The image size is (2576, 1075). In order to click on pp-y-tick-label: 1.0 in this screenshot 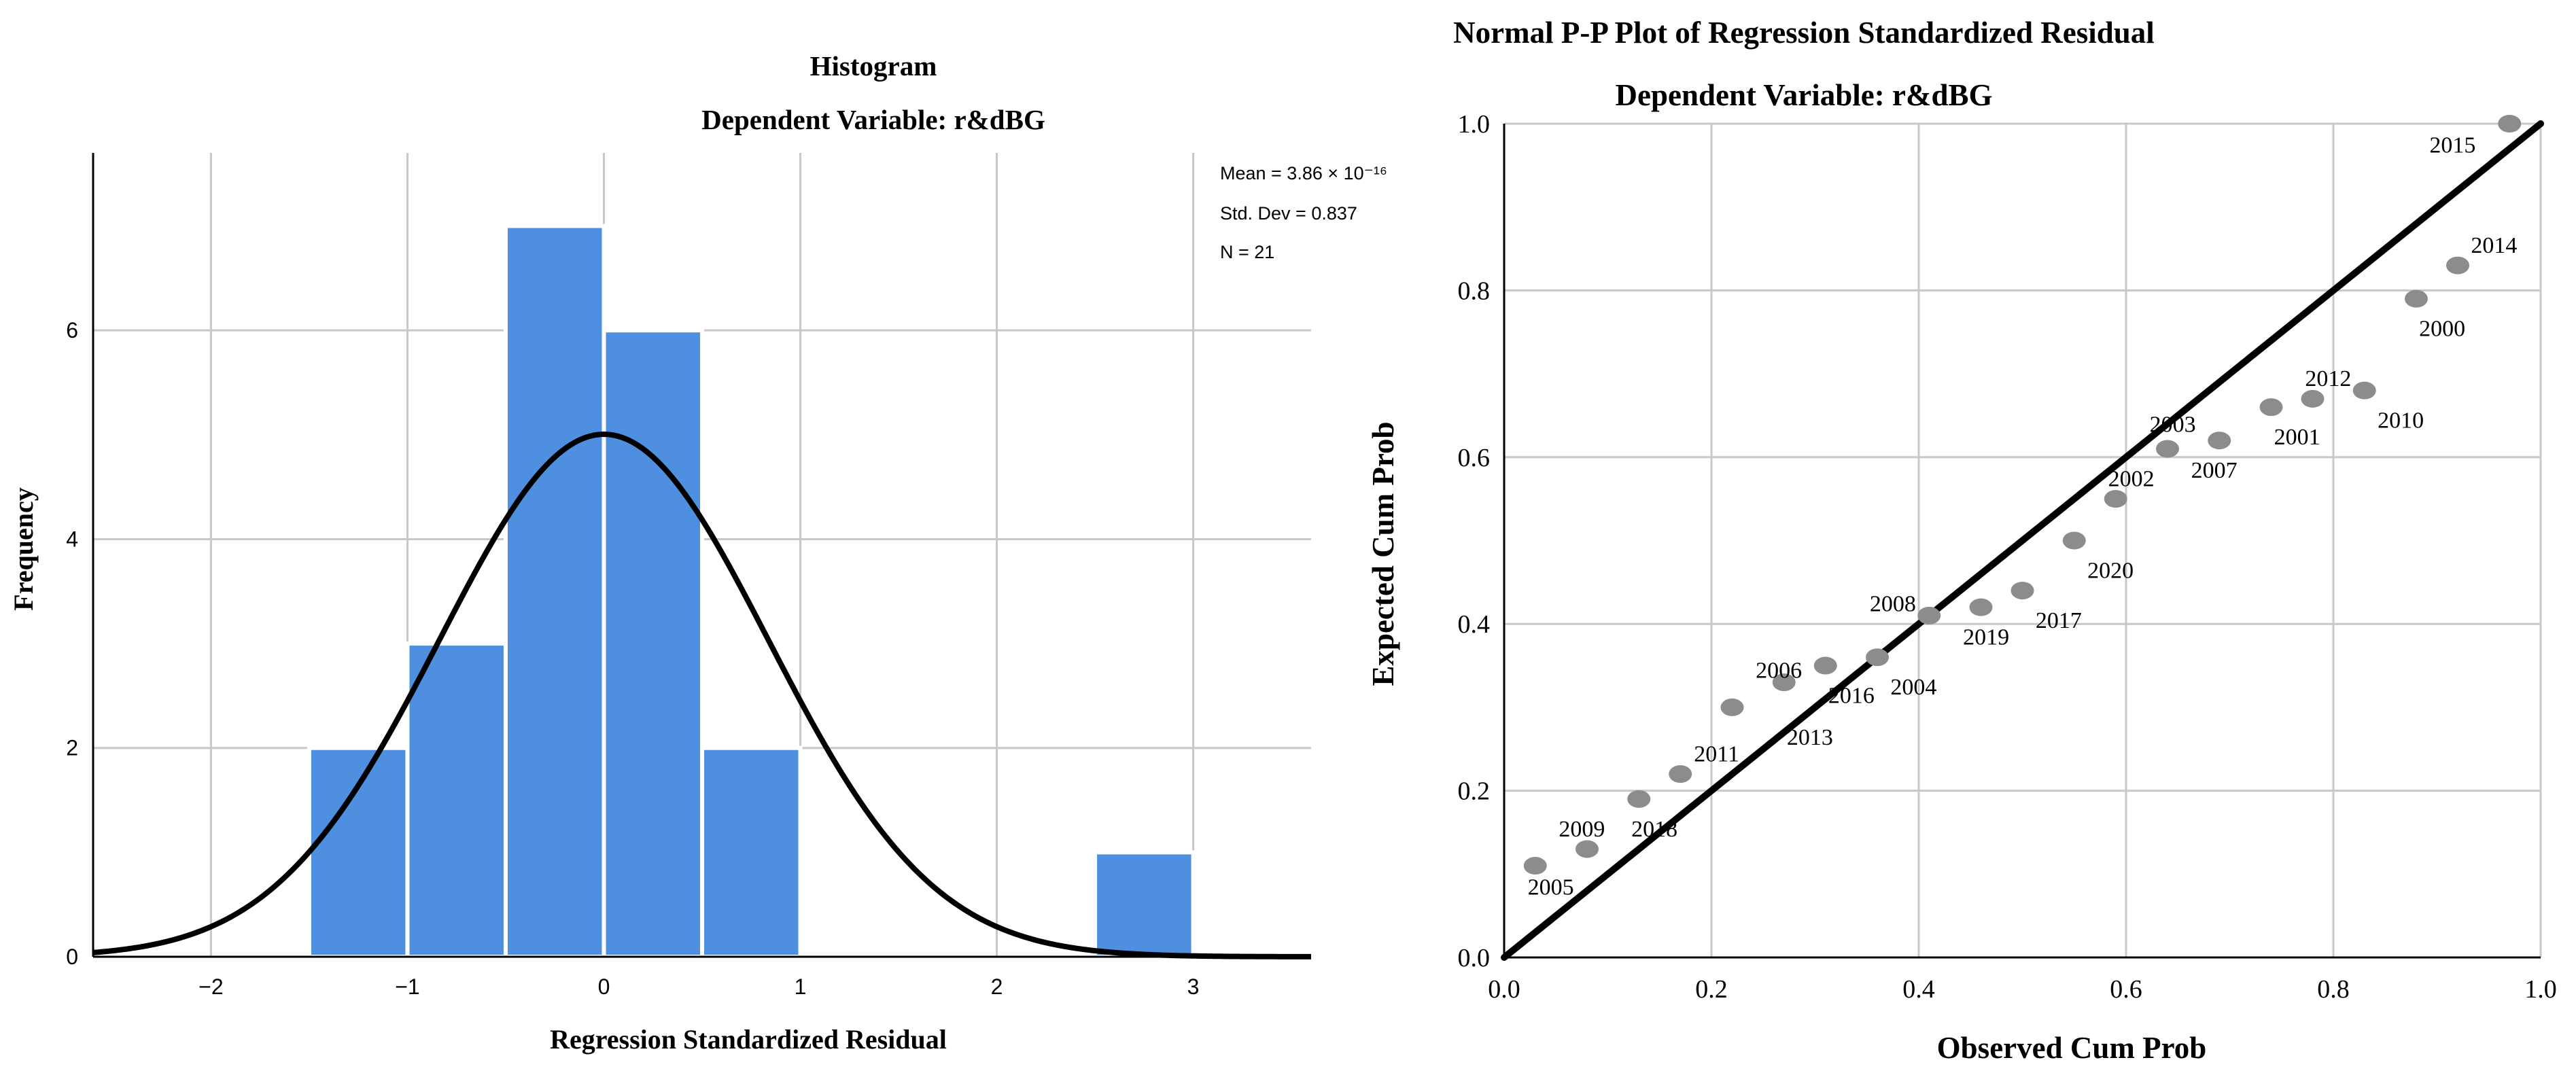, I will do `click(1474, 124)`.